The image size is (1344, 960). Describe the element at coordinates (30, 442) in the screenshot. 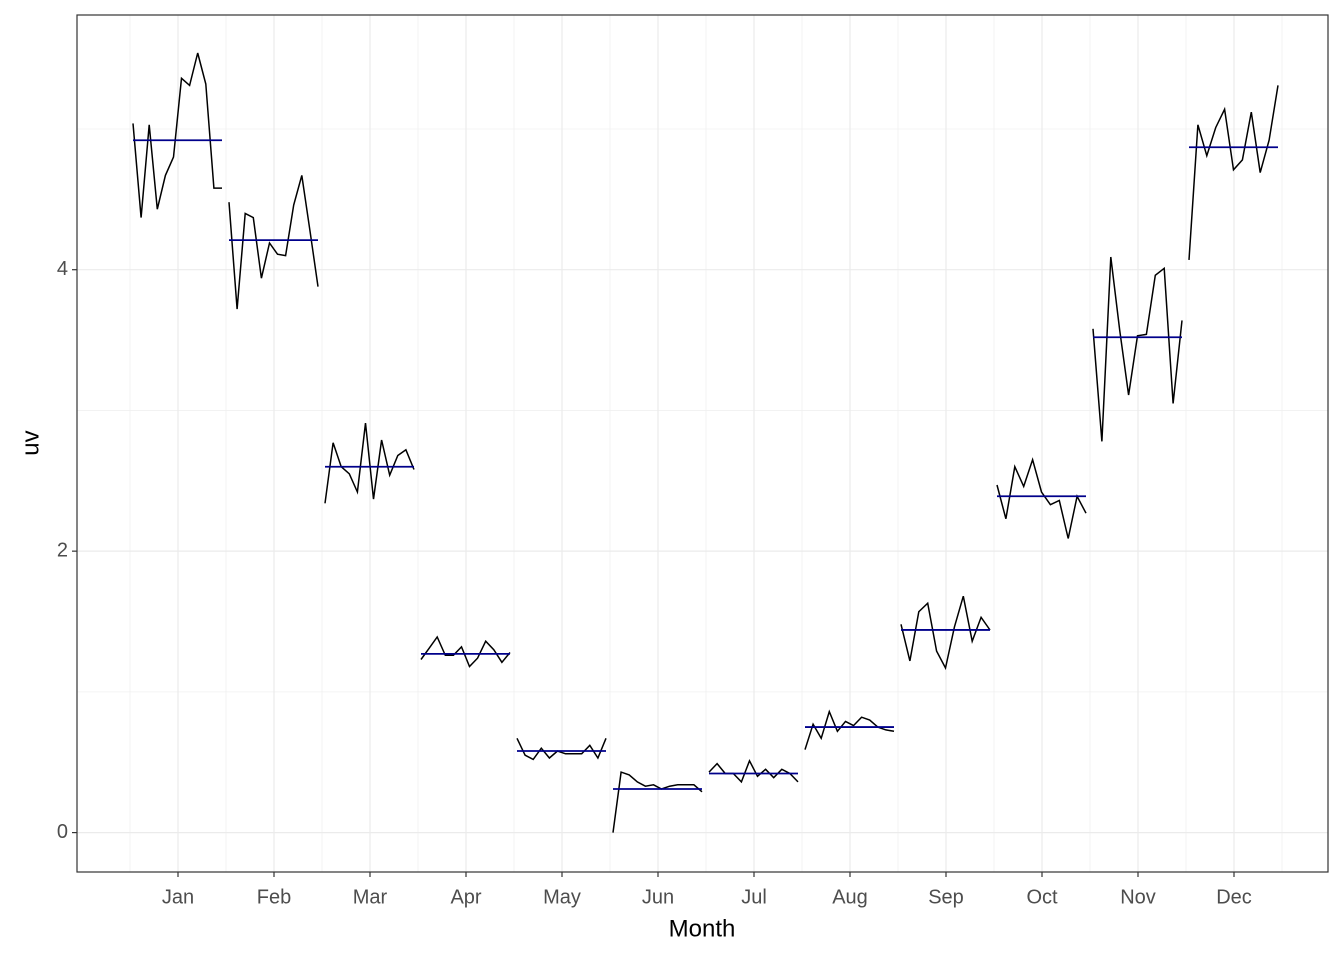

I see `y-axis-title: uv` at that location.